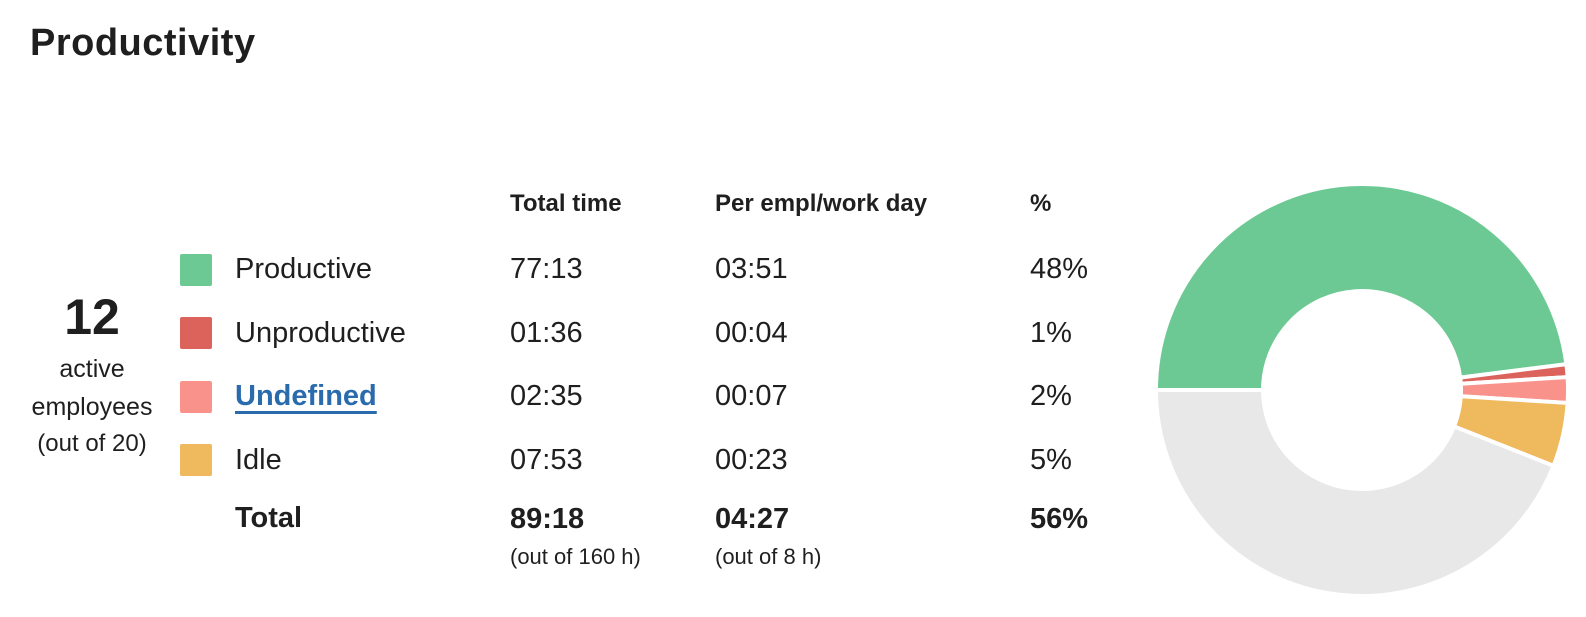 This screenshot has width=1586, height=617. What do you see at coordinates (872, 532) in the screenshot?
I see `total-per-empl-cell: 04:27 (out of 8 h)` at bounding box center [872, 532].